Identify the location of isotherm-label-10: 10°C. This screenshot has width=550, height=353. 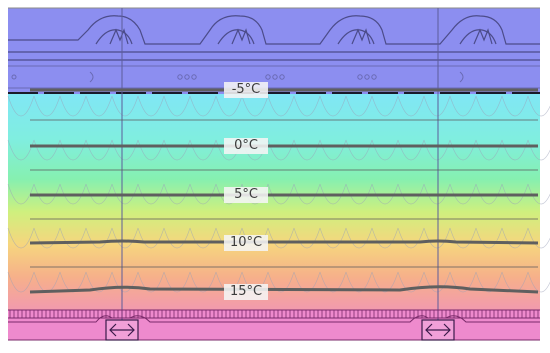
(246, 243).